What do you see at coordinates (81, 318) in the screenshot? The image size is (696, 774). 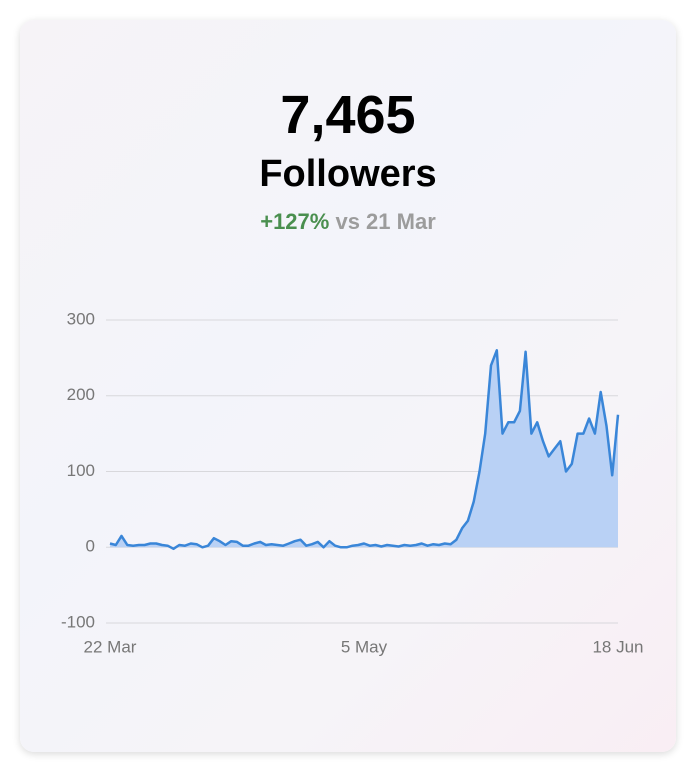 I see `y-tick-label: 300` at bounding box center [81, 318].